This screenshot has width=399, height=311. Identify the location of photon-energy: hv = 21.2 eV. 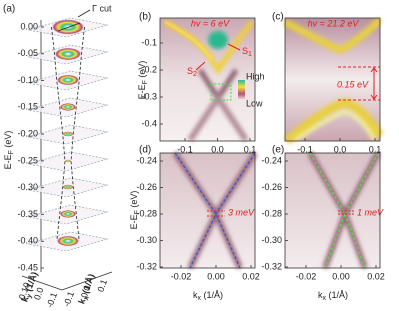
(334, 23).